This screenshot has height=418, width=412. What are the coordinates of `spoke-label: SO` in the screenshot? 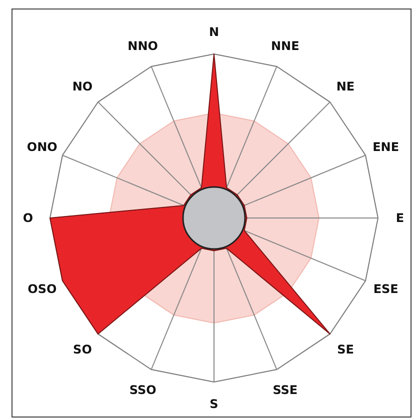 It's located at (82, 349).